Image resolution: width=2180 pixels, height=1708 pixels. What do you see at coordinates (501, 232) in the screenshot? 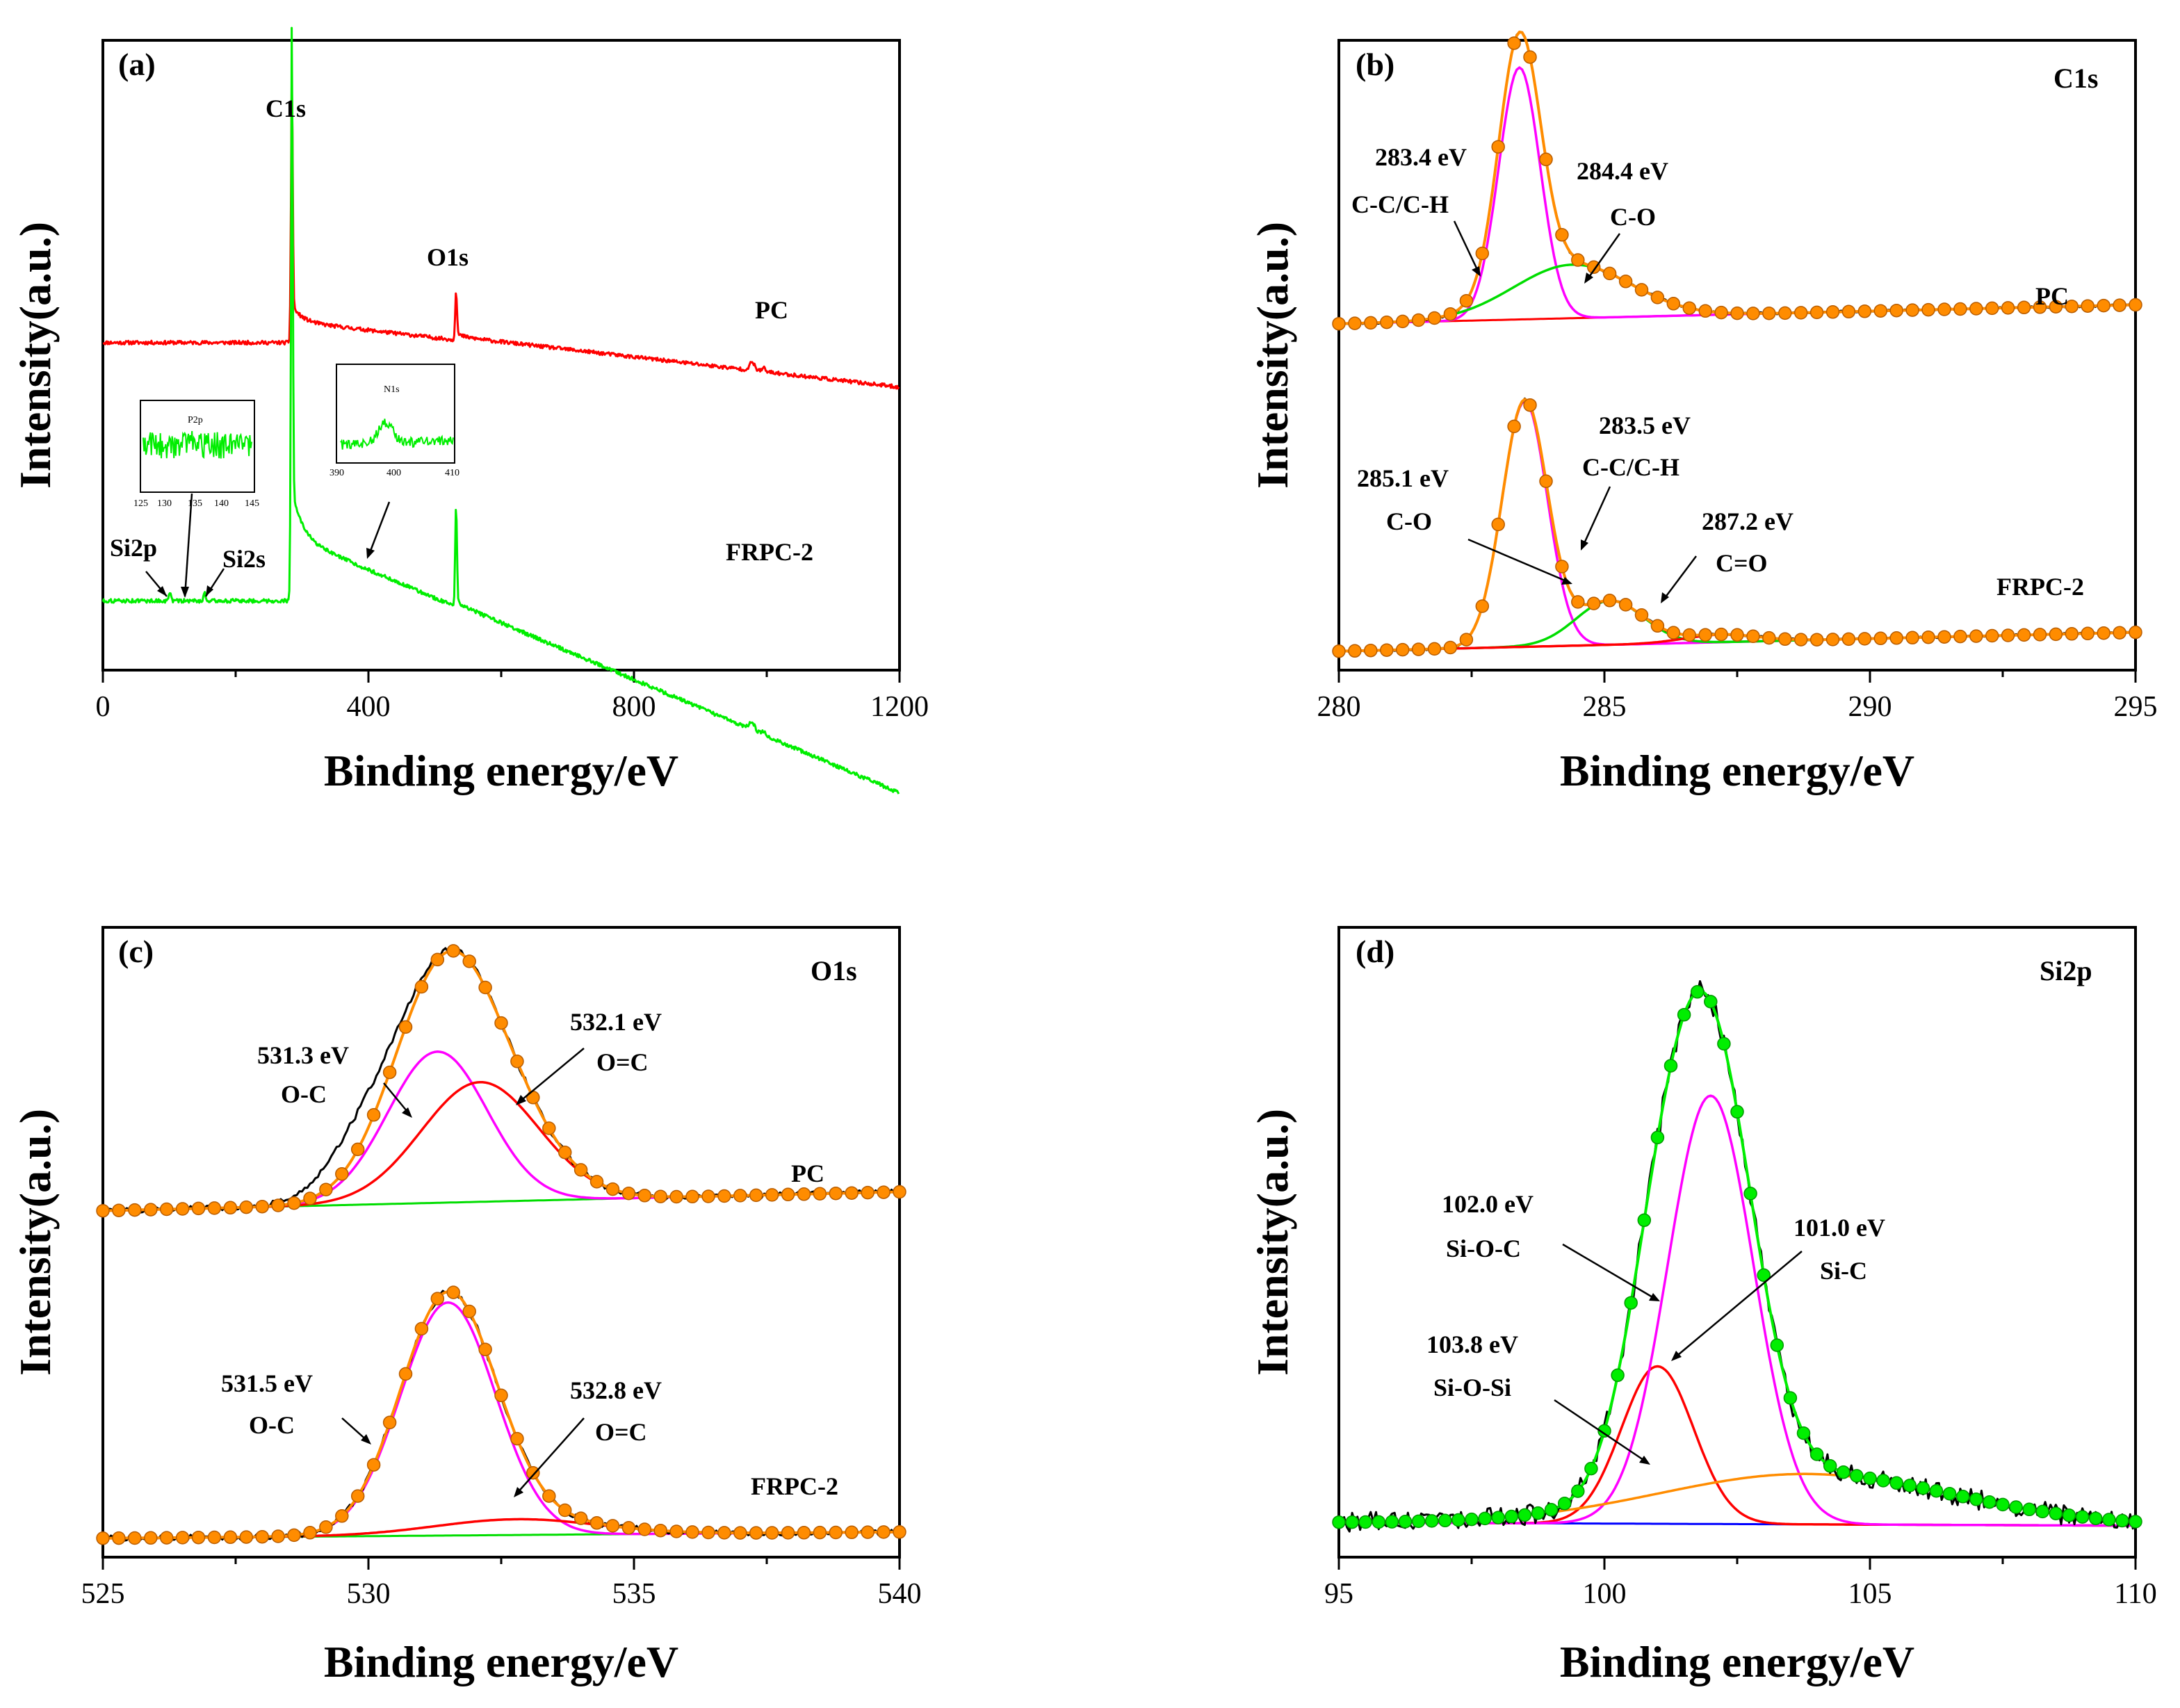
I see `series-pc-line` at bounding box center [501, 232].